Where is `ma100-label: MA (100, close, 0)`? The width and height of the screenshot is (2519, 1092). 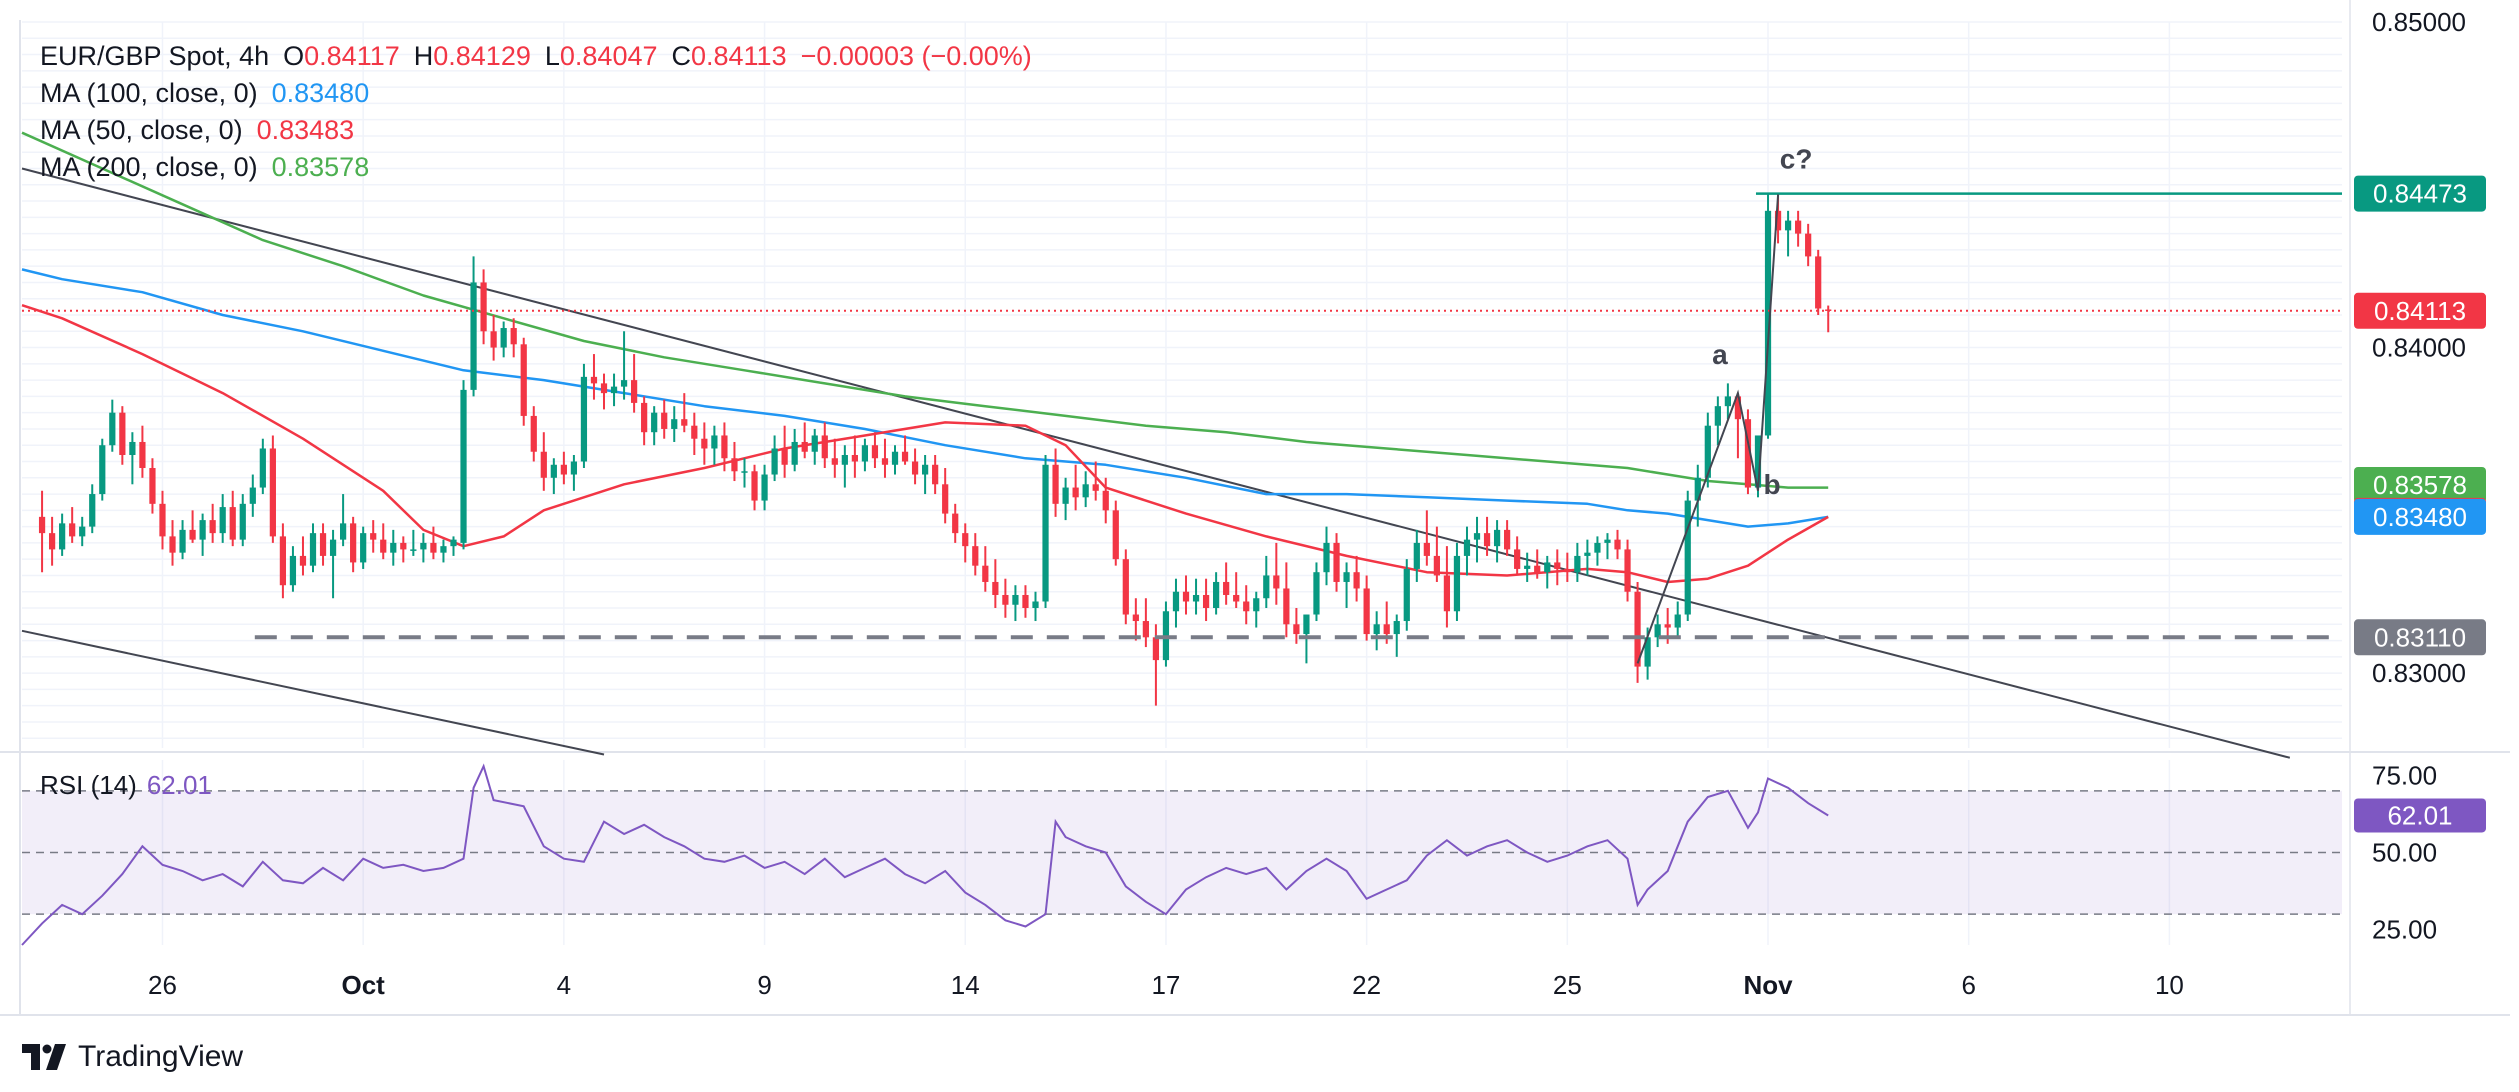 ma100-label: MA (100, close, 0) is located at coordinates (149, 93).